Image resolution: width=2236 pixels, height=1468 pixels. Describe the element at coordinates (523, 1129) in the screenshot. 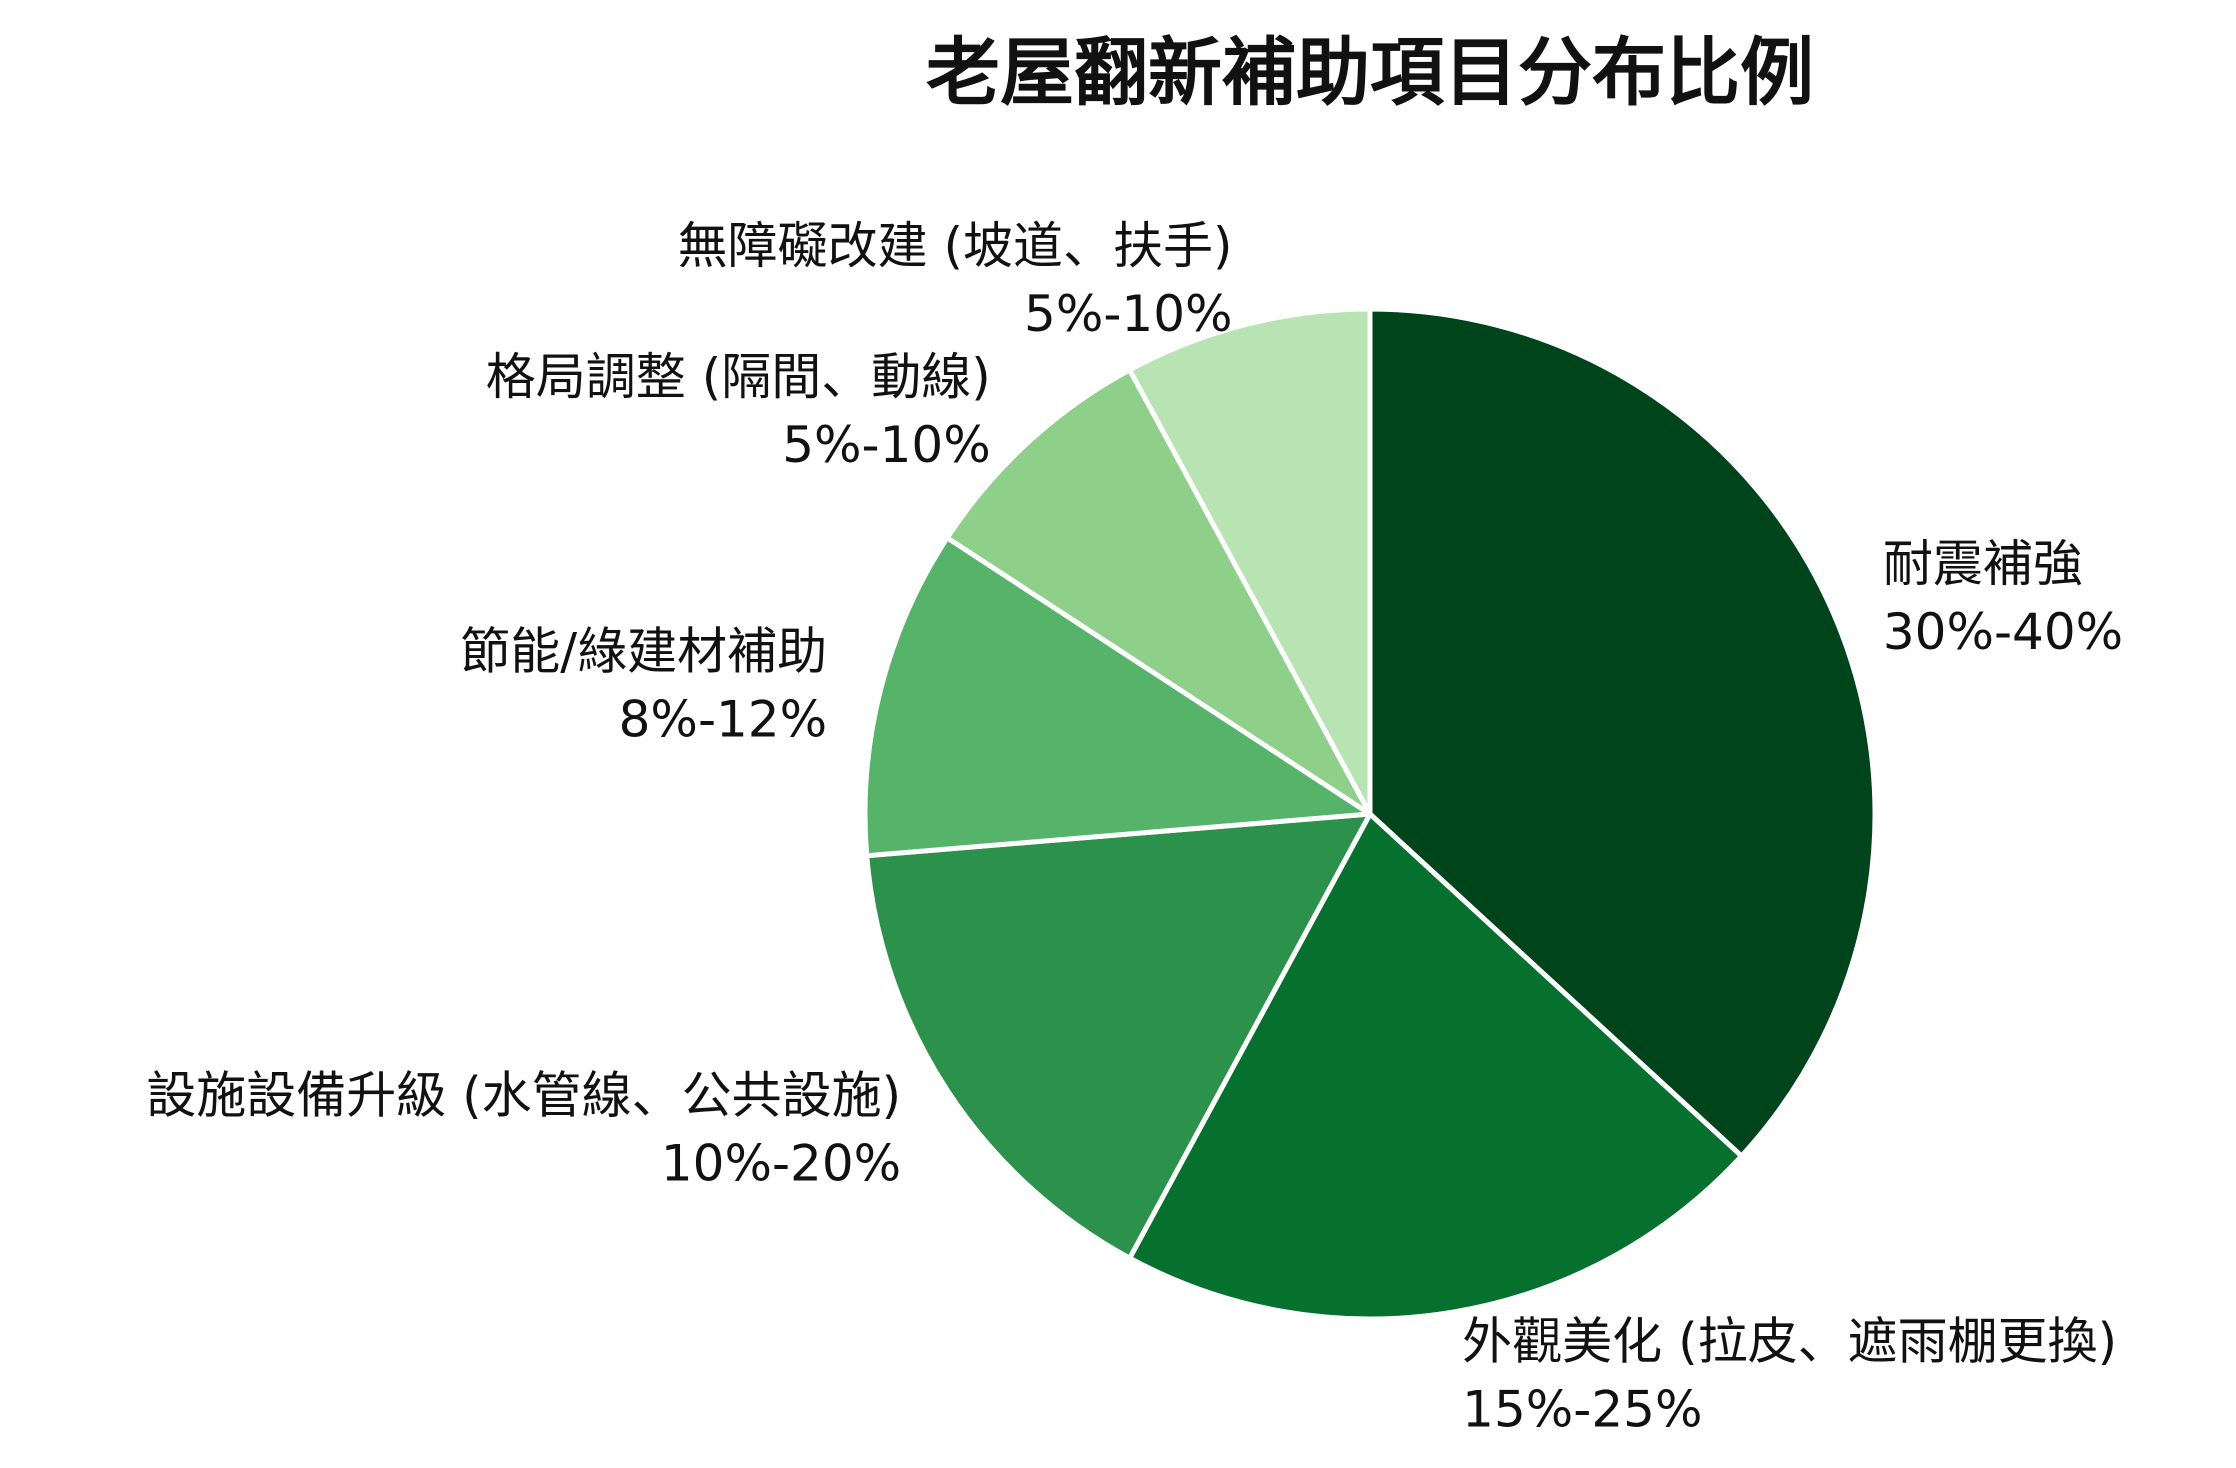

I see `slice-label-3: 設施設備升級 (水管線、公共設施) 10%-20%` at that location.